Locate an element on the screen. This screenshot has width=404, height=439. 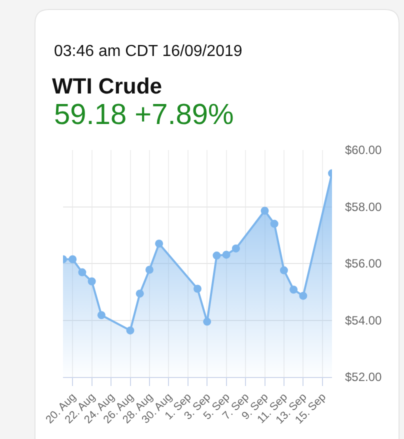
chart-subtitle: 59.18 +7.89% is located at coordinates (144, 115).